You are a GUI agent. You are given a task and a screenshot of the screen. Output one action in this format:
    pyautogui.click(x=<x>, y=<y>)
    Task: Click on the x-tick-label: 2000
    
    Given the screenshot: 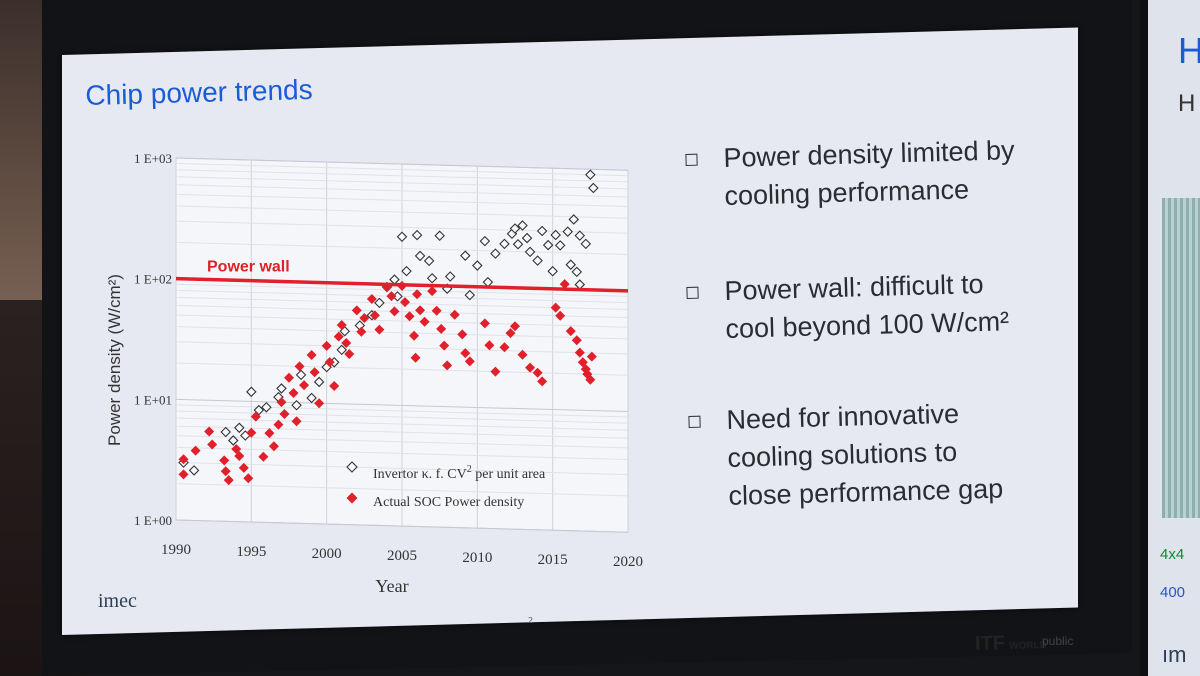 What is the action you would take?
    pyautogui.click(x=327, y=554)
    